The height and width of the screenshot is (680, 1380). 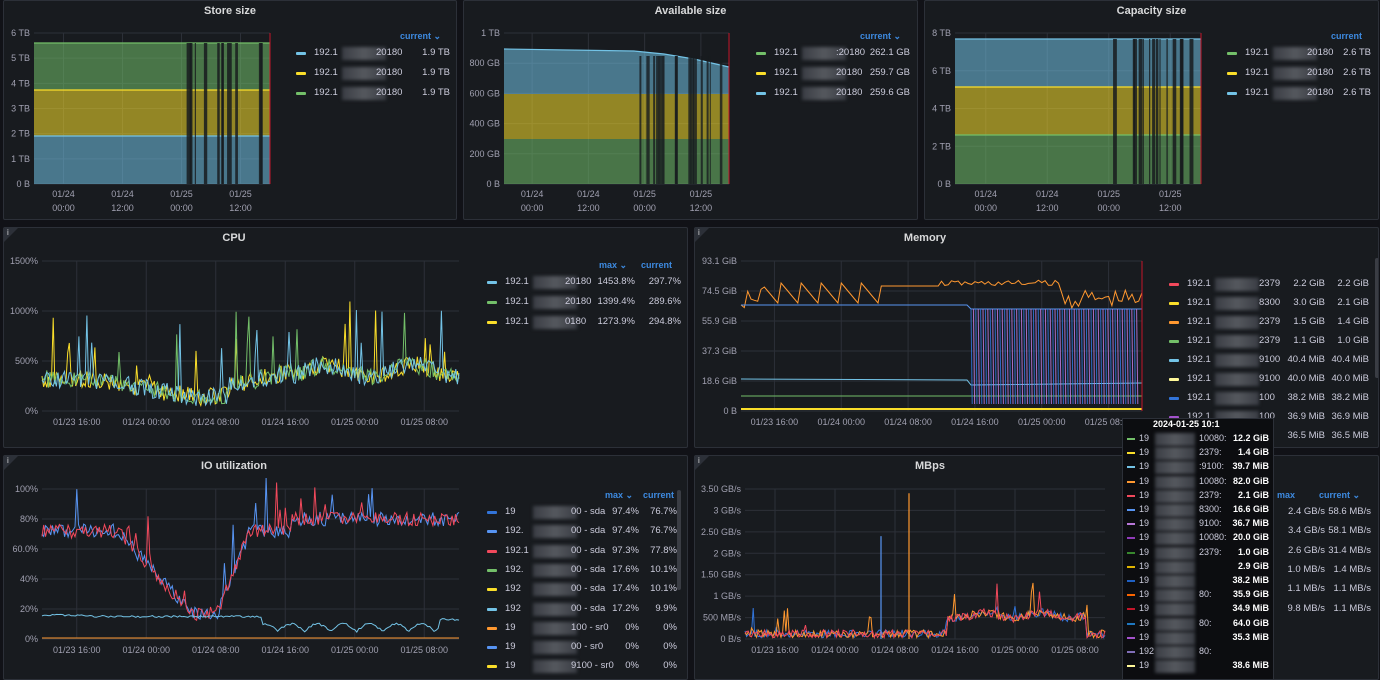 I want to click on legend-current-value: 0%, so click(x=670, y=647).